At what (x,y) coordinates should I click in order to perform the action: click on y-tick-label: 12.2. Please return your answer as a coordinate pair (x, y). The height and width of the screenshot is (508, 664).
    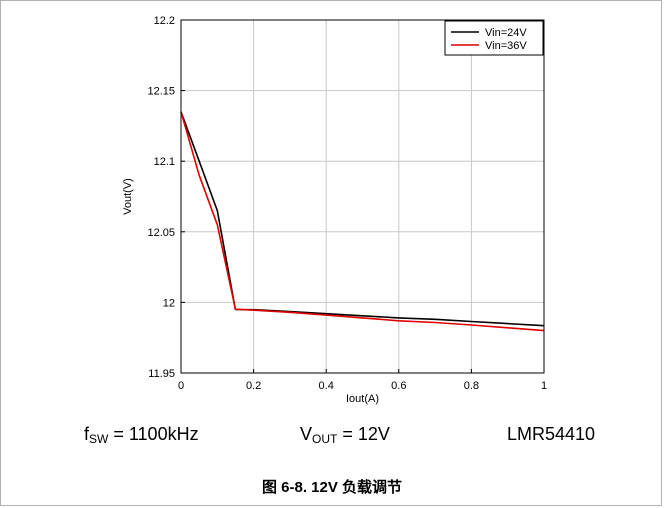
    Looking at the image, I should click on (164, 21).